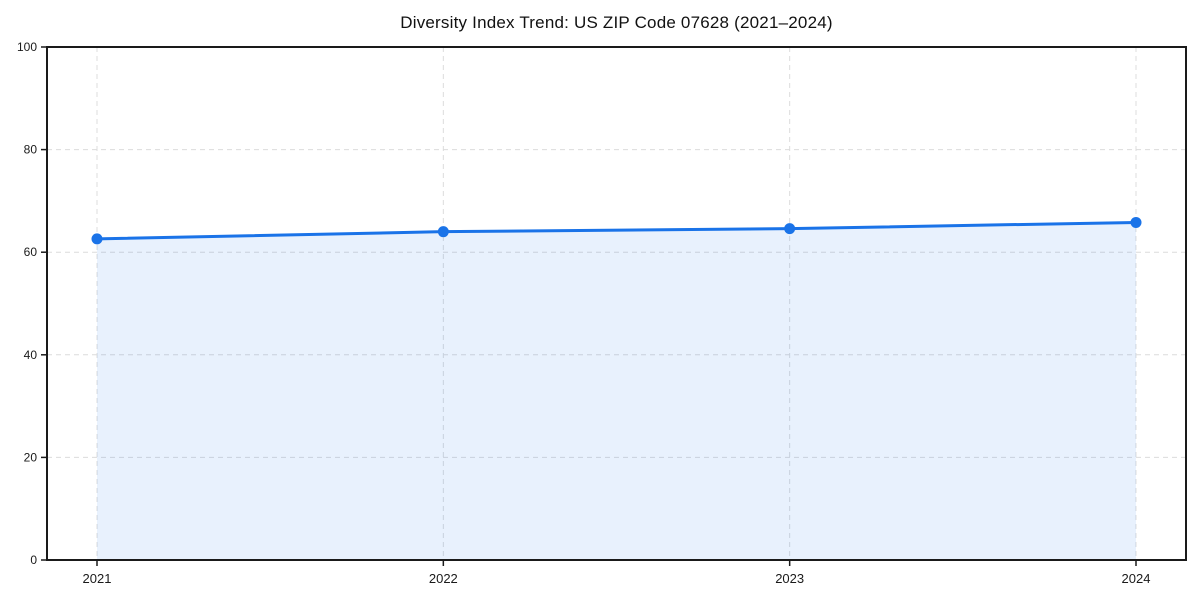  I want to click on trend-line, so click(616, 230).